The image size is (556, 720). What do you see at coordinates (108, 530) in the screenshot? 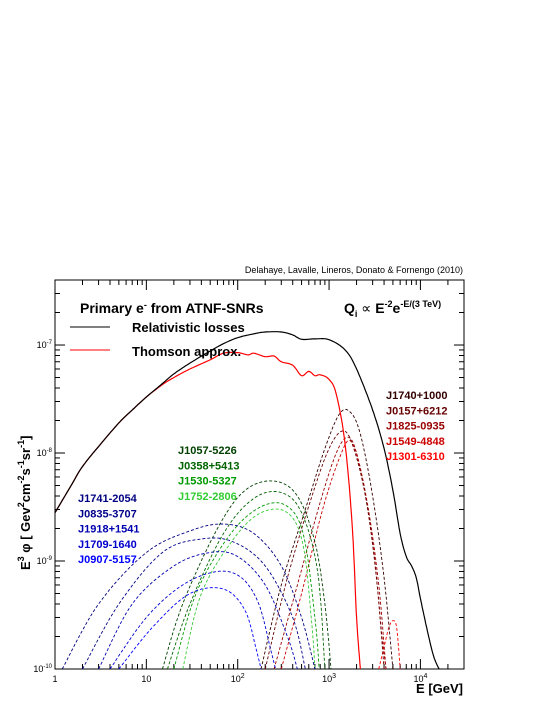
I see `source-label-j1918-1541: J1918+1541` at bounding box center [108, 530].